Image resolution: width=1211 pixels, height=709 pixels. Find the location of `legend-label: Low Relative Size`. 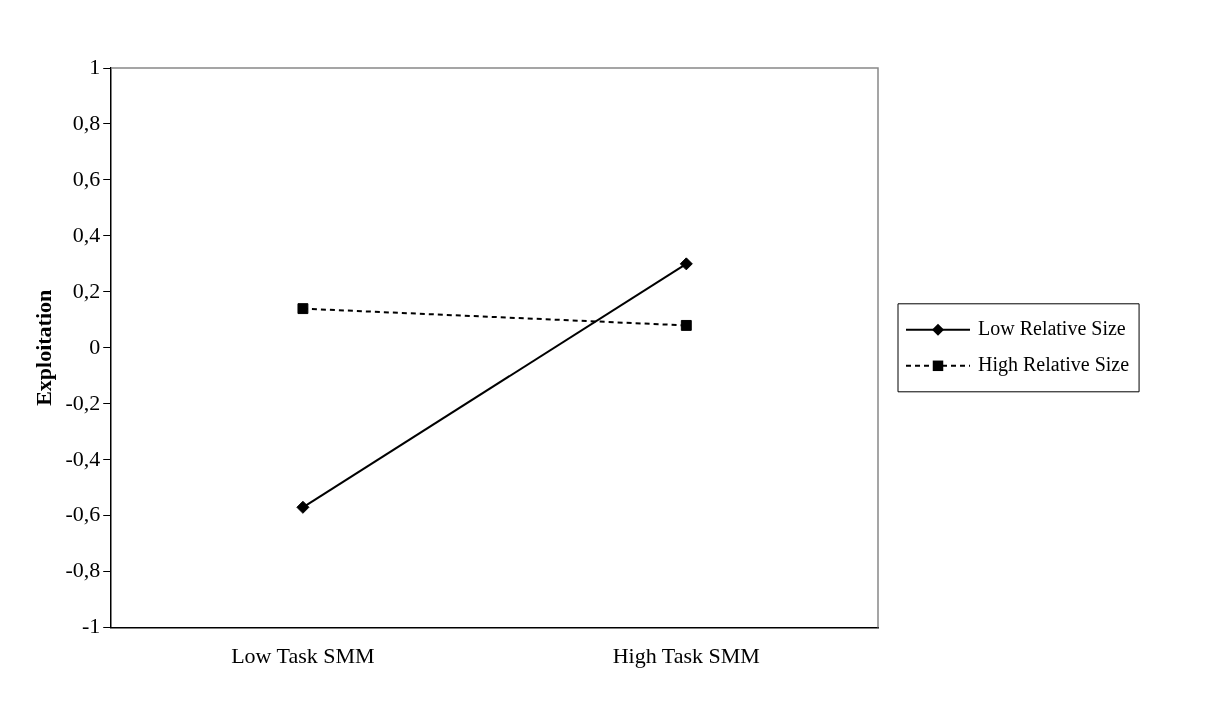

legend-label: Low Relative Size is located at coordinates (1052, 328).